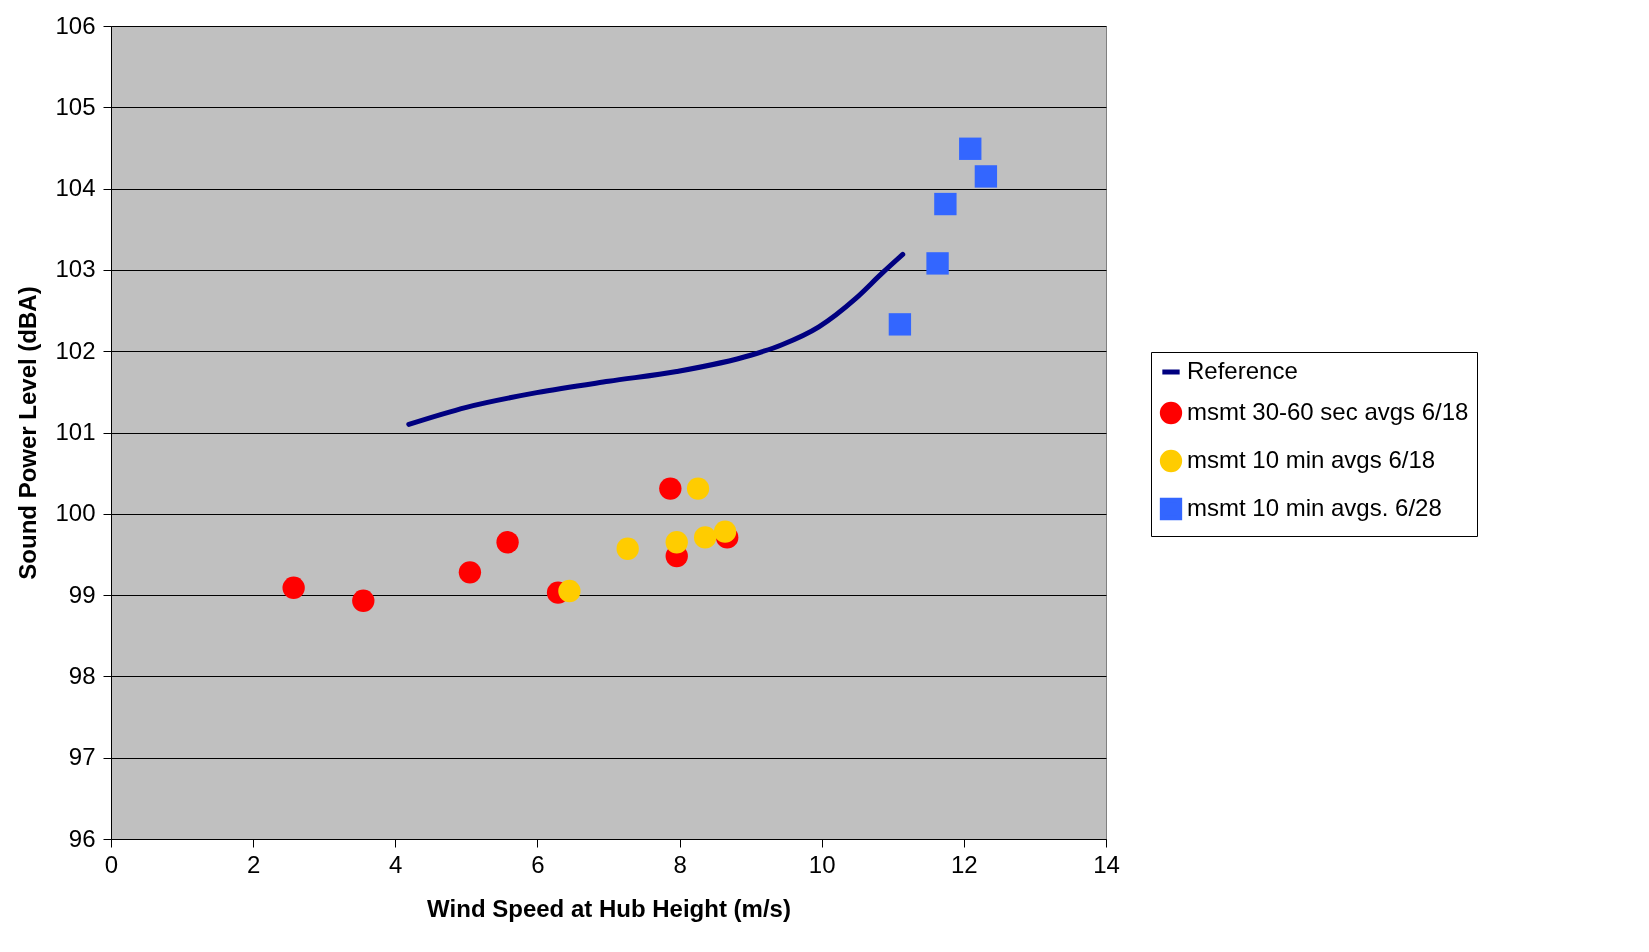  Describe the element at coordinates (253, 864) in the screenshot. I see `x-tick-label: 2` at that location.